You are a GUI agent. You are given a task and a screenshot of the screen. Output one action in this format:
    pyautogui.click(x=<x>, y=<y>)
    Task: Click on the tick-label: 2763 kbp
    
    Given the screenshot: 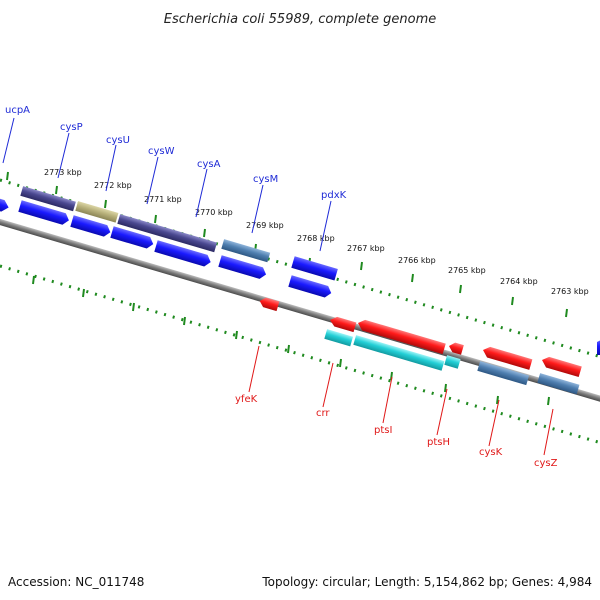 What is the action you would take?
    pyautogui.click(x=570, y=291)
    